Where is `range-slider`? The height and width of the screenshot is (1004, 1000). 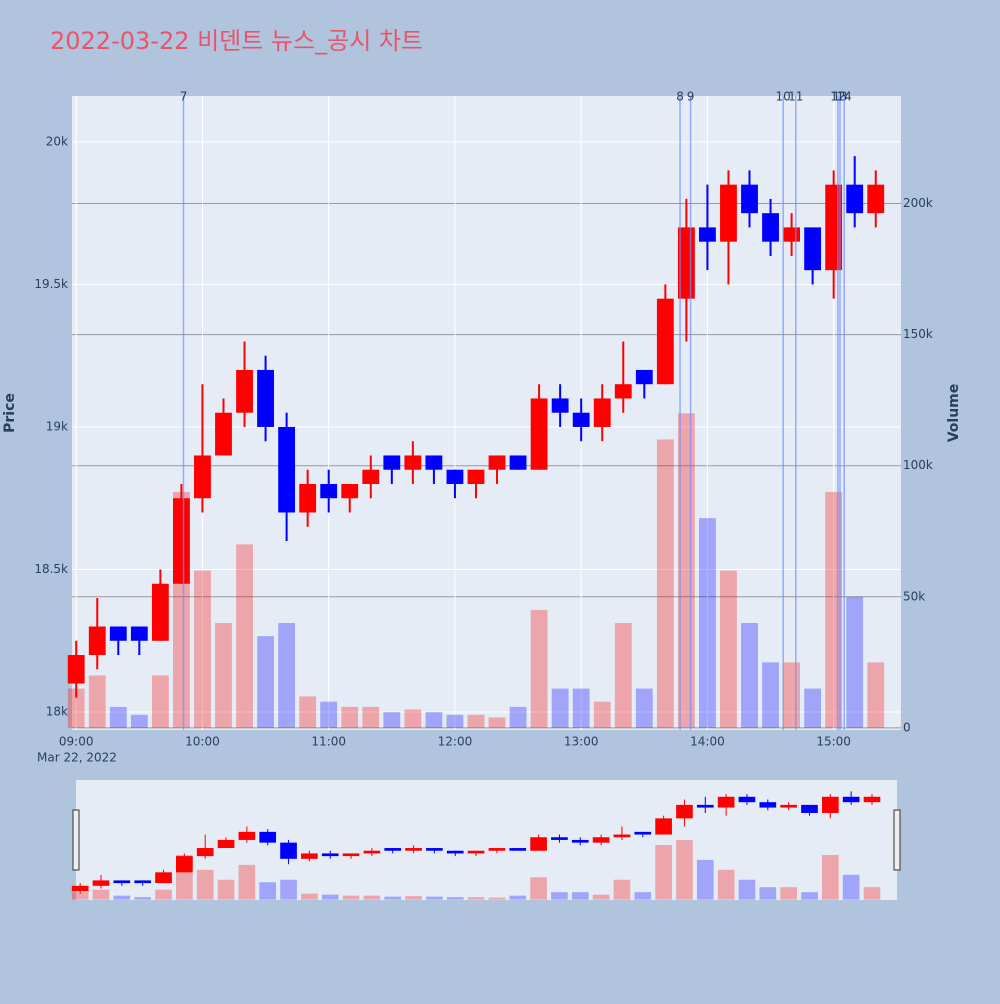 range-slider is located at coordinates (486, 840).